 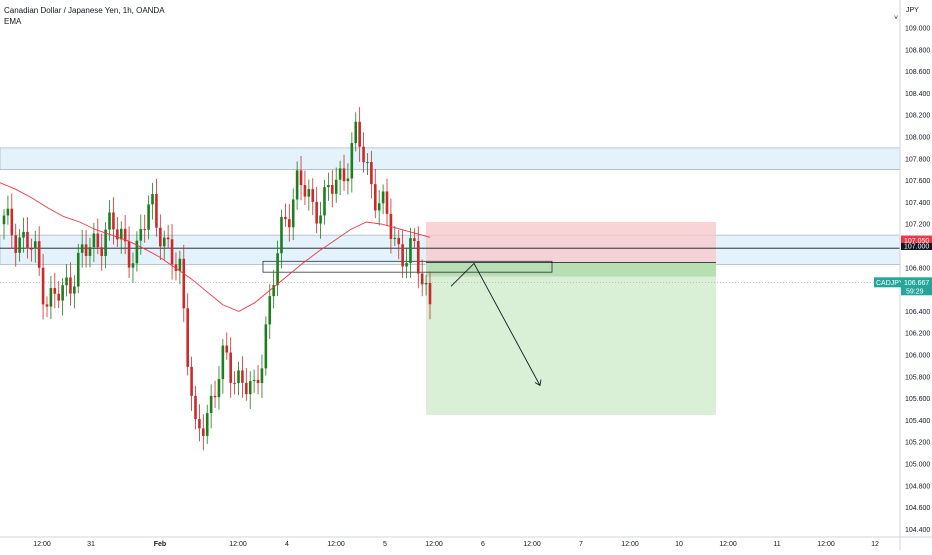 I want to click on price-tick-label: 104.800, so click(x=917, y=486).